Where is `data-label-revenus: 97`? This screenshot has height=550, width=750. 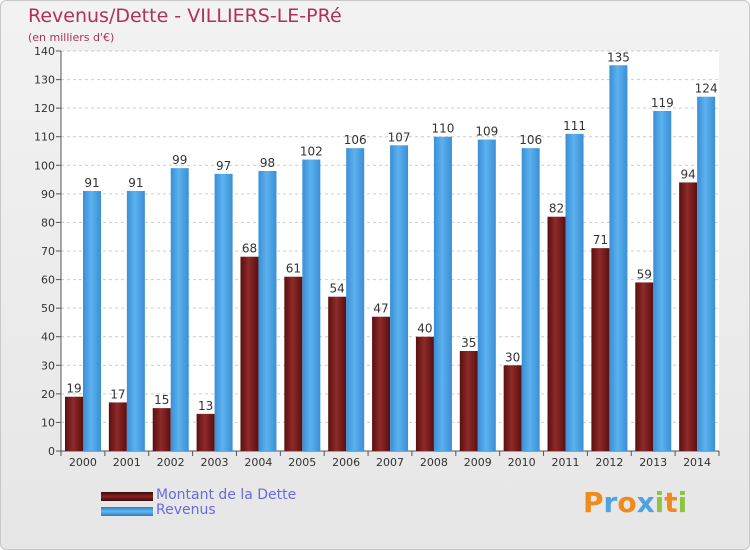
data-label-revenus: 97 is located at coordinates (223, 166).